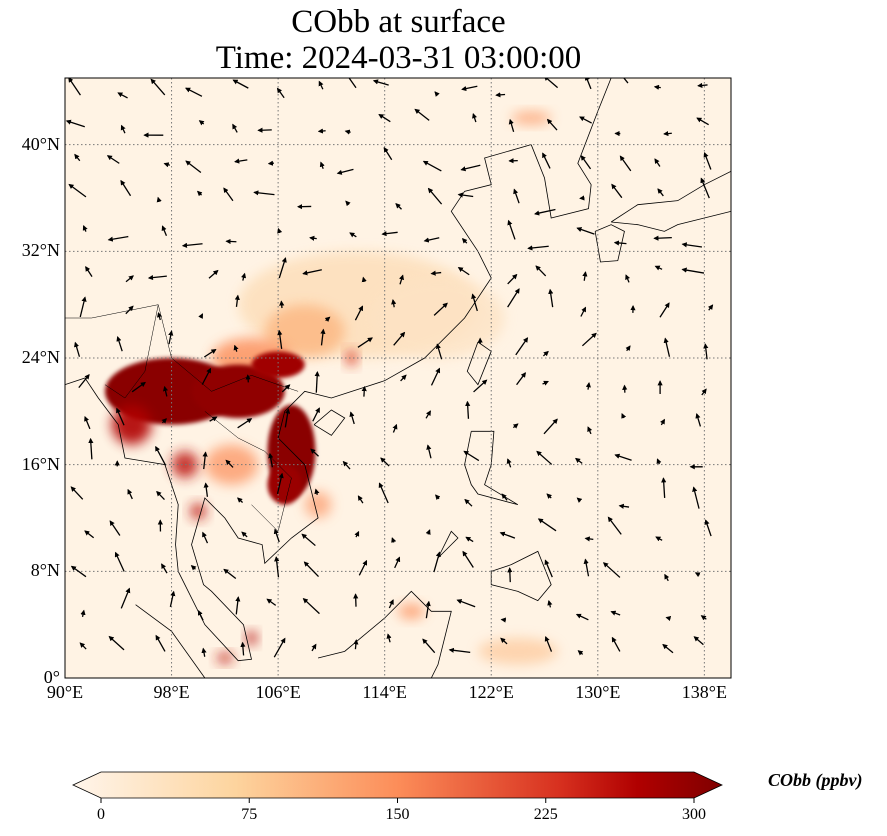 Image resolution: width=887 pixels, height=836 pixels. Describe the element at coordinates (397, 814) in the screenshot. I see `colorbar-tick-label: 150` at that location.